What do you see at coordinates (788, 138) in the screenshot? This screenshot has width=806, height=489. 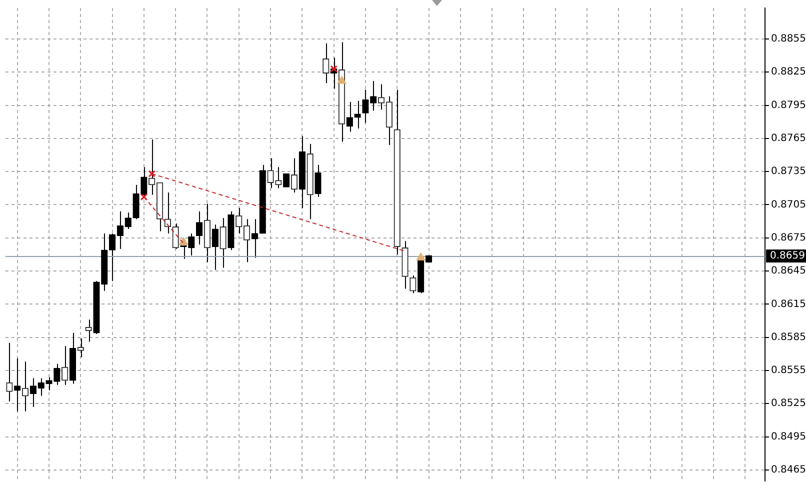 I see `y-tick-label: 0.8765` at bounding box center [788, 138].